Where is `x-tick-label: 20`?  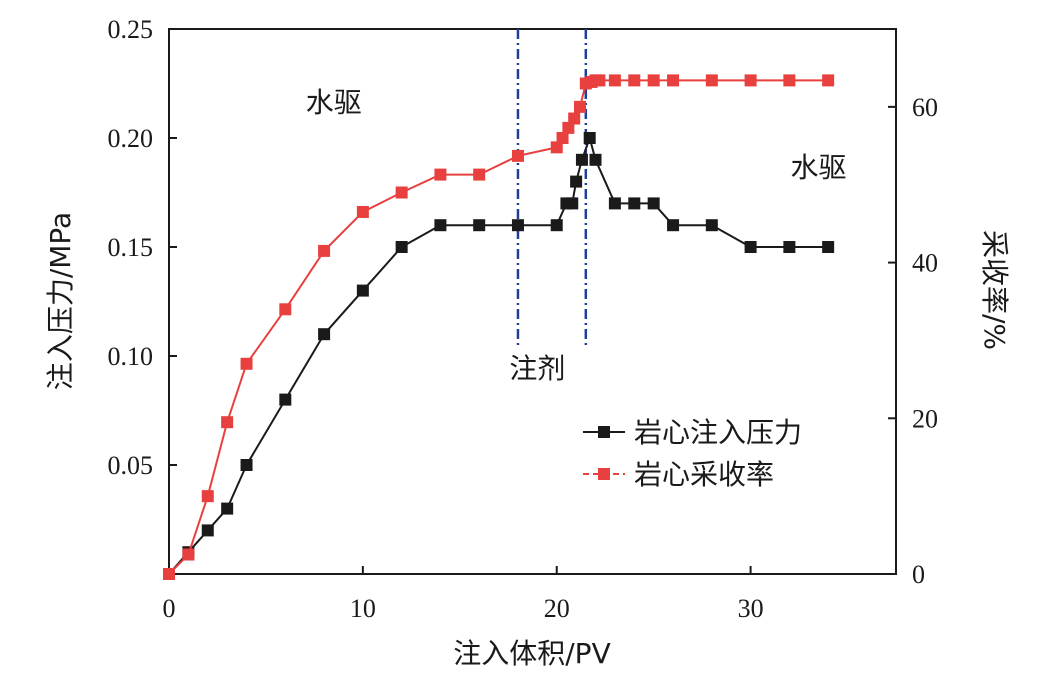
x-tick-label: 20 is located at coordinates (557, 608).